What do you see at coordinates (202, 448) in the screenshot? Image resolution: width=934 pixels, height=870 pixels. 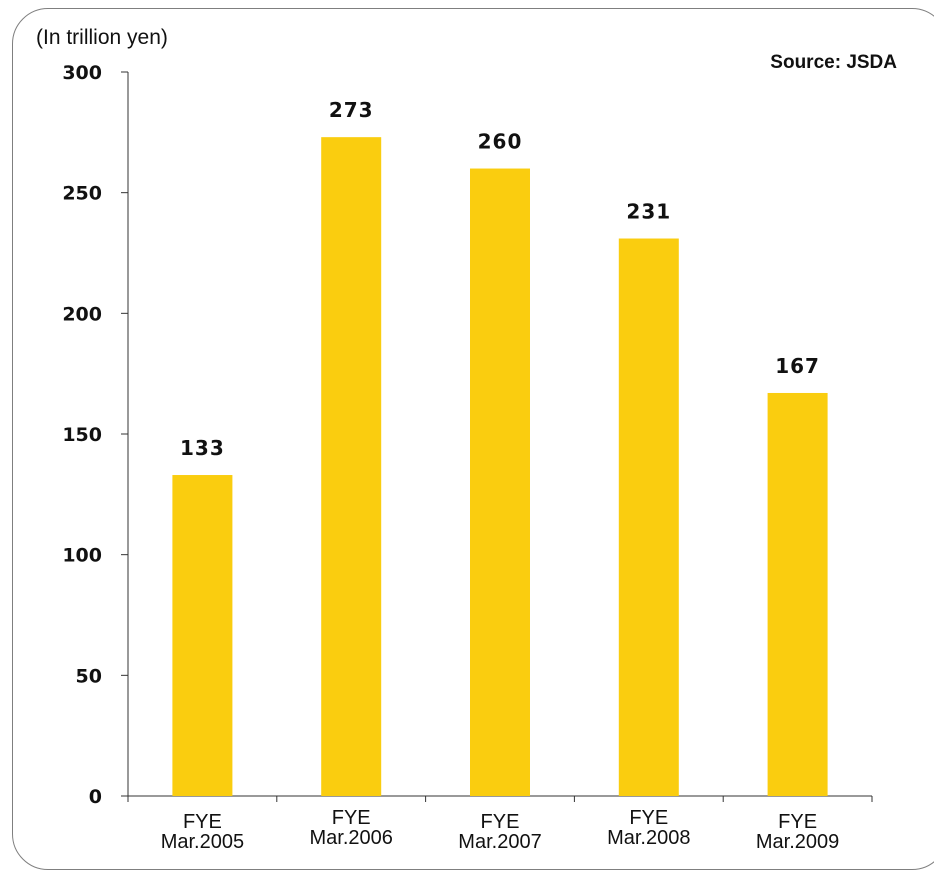 I see `value-label: 133` at bounding box center [202, 448].